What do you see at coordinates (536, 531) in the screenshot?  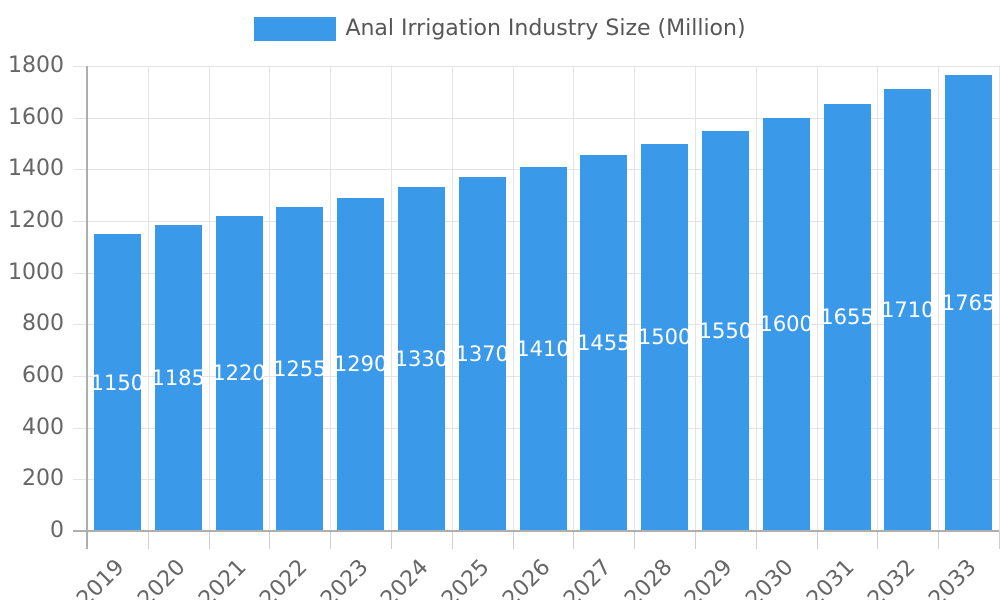 I see `x-axis-line` at bounding box center [536, 531].